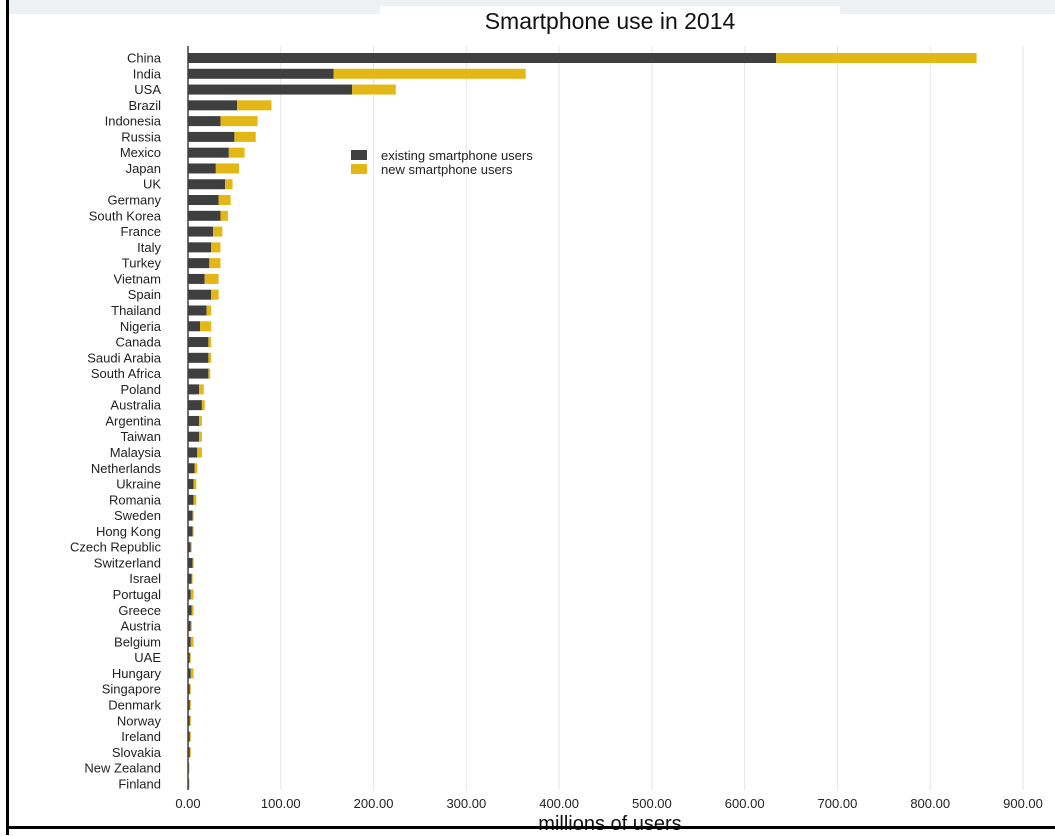  I want to click on category-label: China, so click(144, 58).